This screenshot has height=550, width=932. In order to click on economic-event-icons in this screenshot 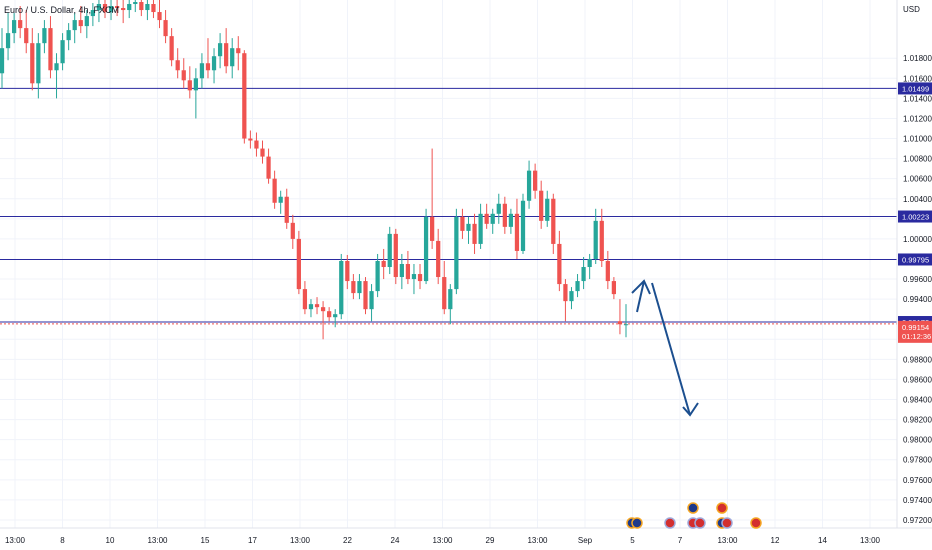, I will do `click(694, 515)`.